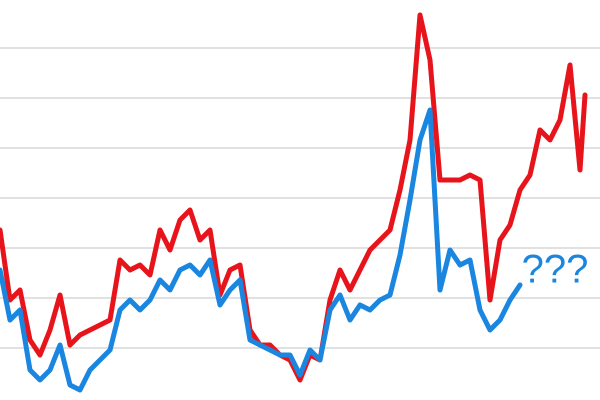 This screenshot has height=400, width=600. I want to click on annotation: ???, so click(555, 270).